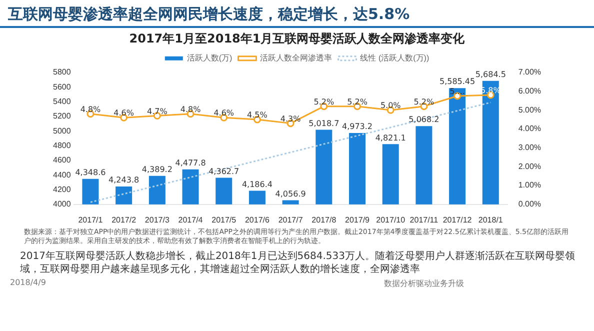 The height and width of the screenshot is (331, 594). What do you see at coordinates (390, 137) in the screenshot?
I see `data-label: 4,821.1` at bounding box center [390, 137].